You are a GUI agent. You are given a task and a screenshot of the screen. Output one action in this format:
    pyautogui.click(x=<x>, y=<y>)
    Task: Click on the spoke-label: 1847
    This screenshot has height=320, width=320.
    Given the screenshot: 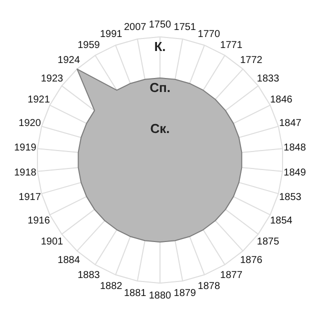 What is the action you would take?
    pyautogui.click(x=290, y=123)
    